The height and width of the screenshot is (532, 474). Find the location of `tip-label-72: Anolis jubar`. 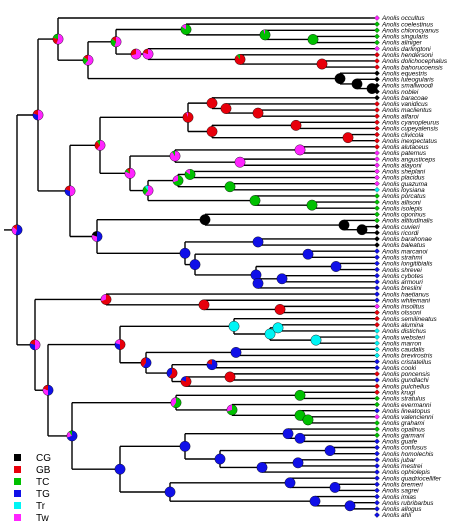

tip-label-72: Anolis jubar is located at coordinates (398, 460).